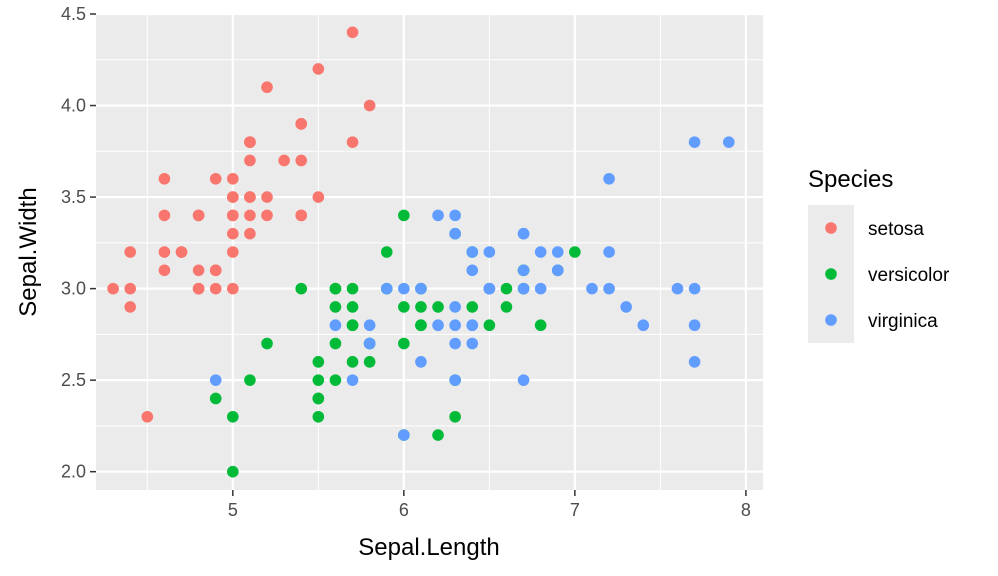  I want to click on legend-label-versicolor: versicolor, so click(909, 275).